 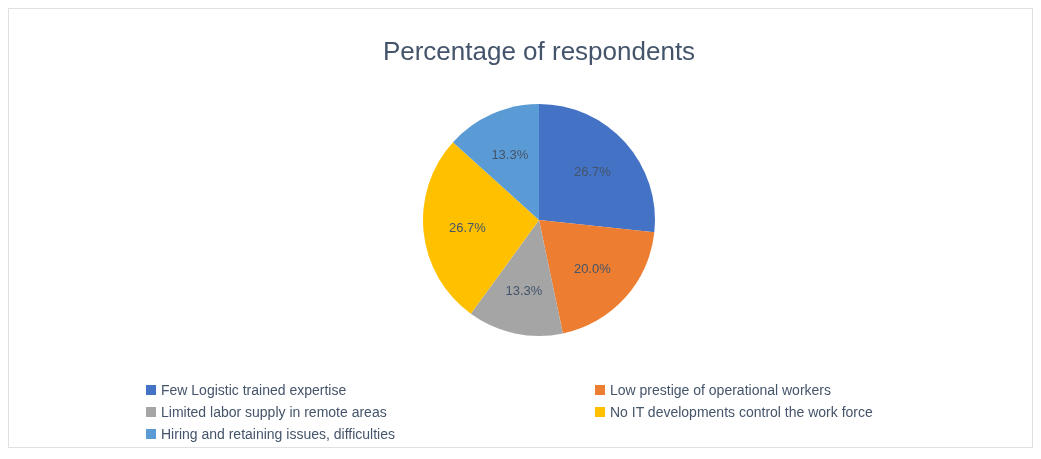 I want to click on data-label: 20.0%, so click(x=592, y=268).